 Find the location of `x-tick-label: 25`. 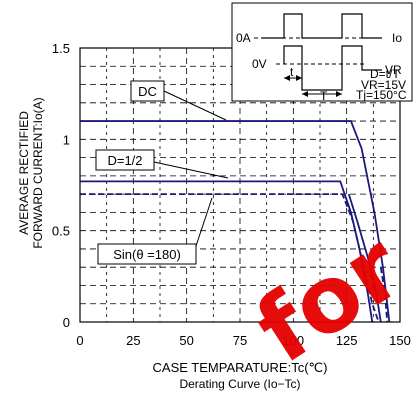

x-tick-label: 25 is located at coordinates (133, 340).